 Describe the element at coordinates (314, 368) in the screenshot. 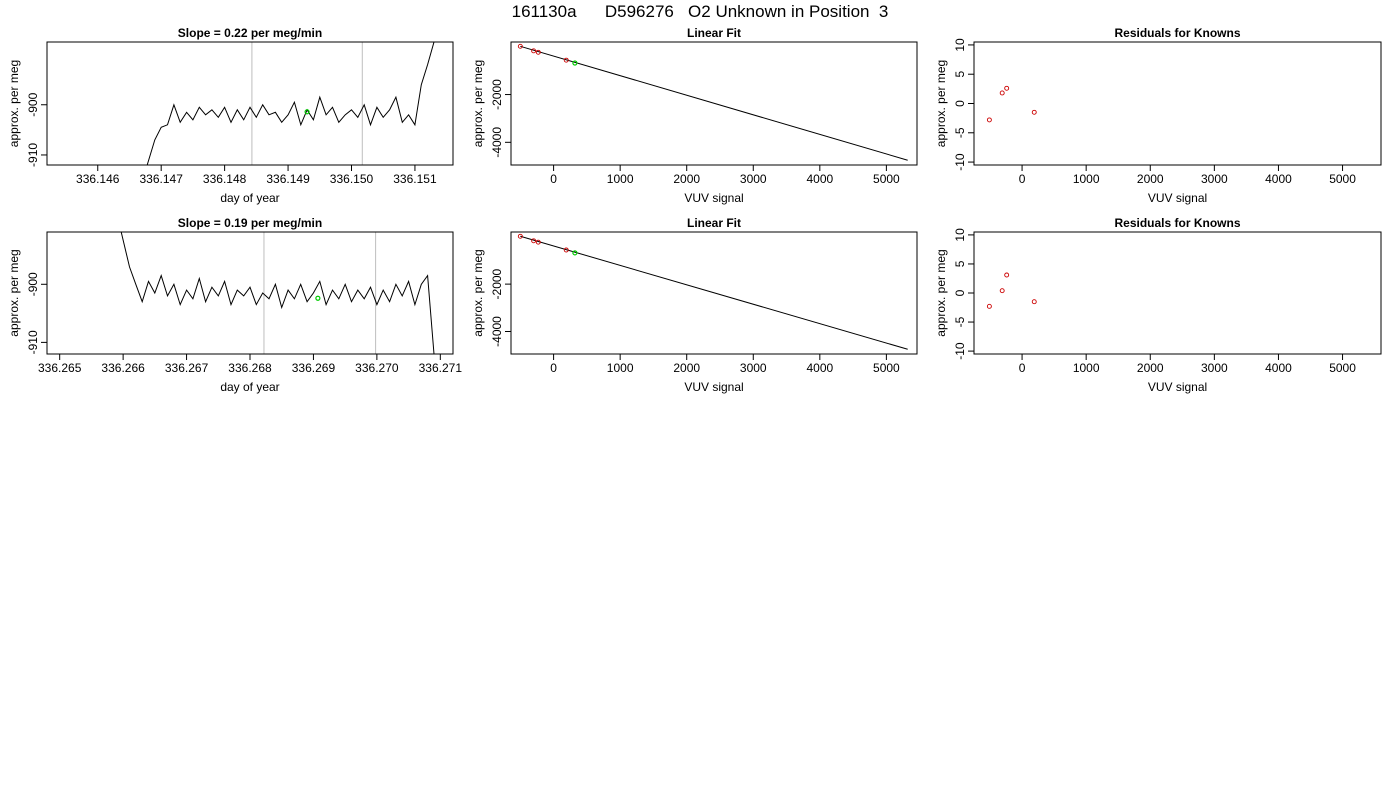

I see `x-tick-label: 336.269` at that location.